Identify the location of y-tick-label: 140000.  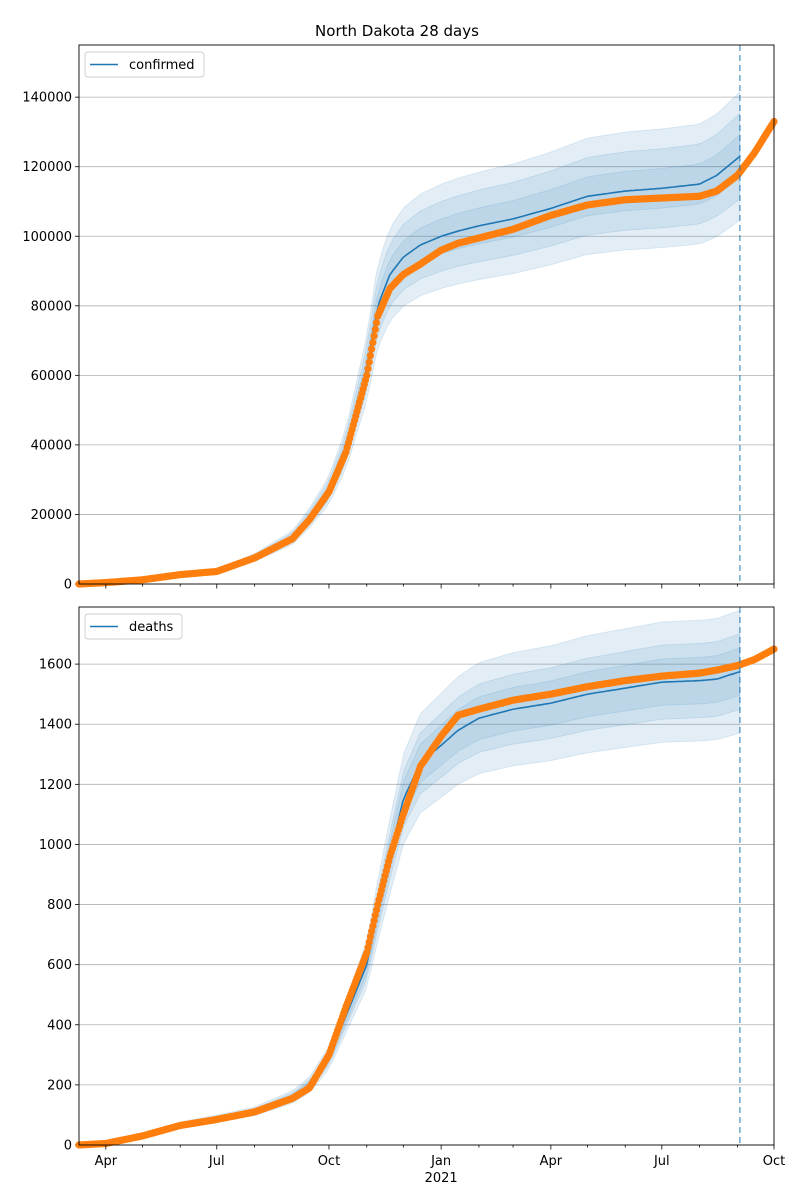
(47, 98).